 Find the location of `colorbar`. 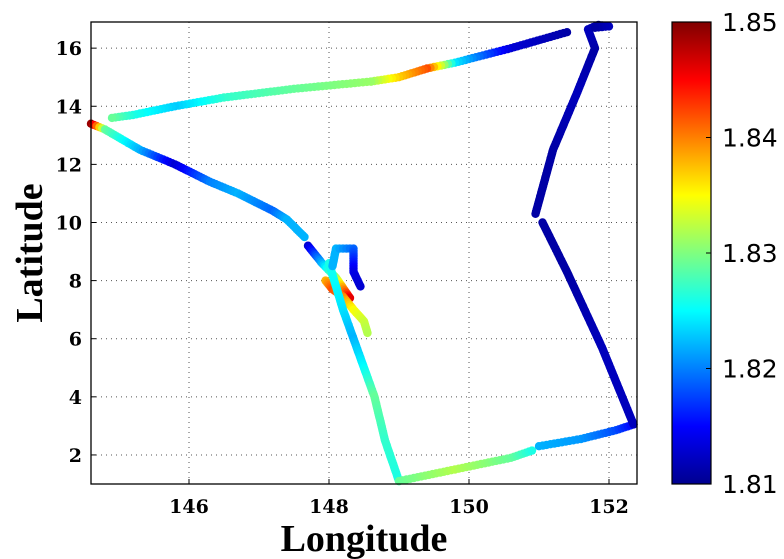

colorbar is located at coordinates (691, 253).